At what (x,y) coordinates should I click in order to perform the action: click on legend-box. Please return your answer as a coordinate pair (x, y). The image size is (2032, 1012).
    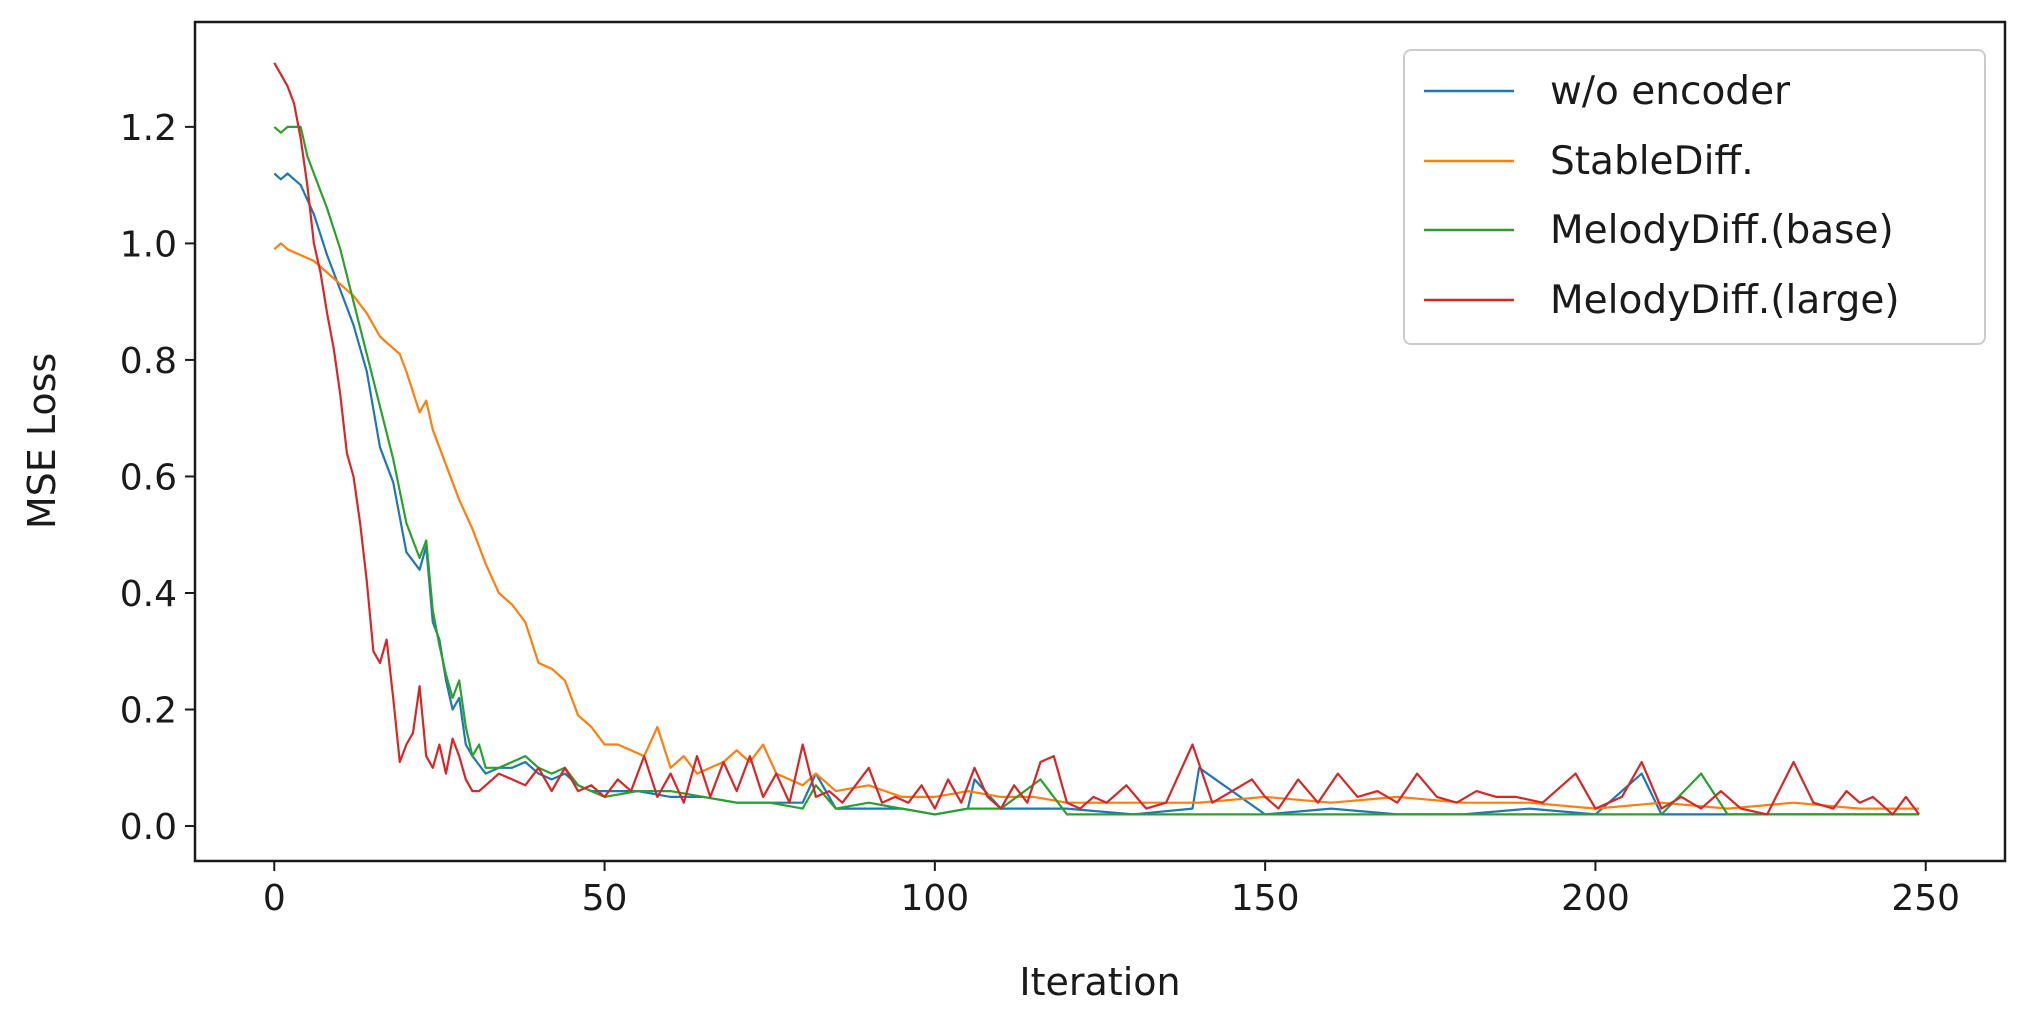
    Looking at the image, I should click on (1694, 197).